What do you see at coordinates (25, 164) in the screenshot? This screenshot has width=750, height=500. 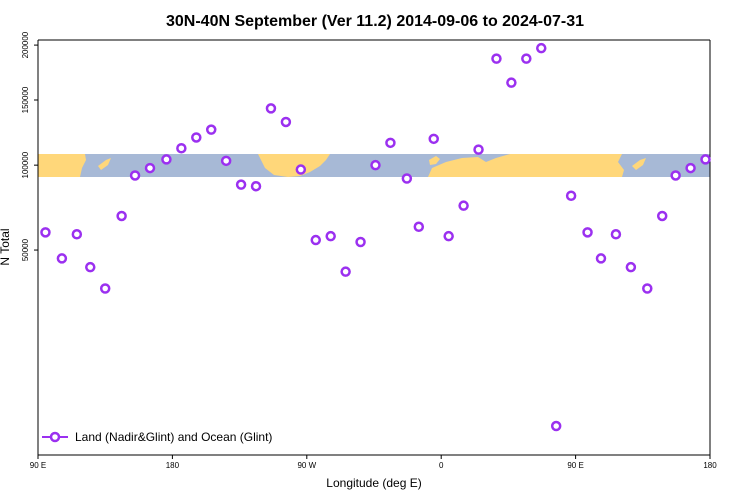 I see `y-tick-label: 100000` at bounding box center [25, 164].